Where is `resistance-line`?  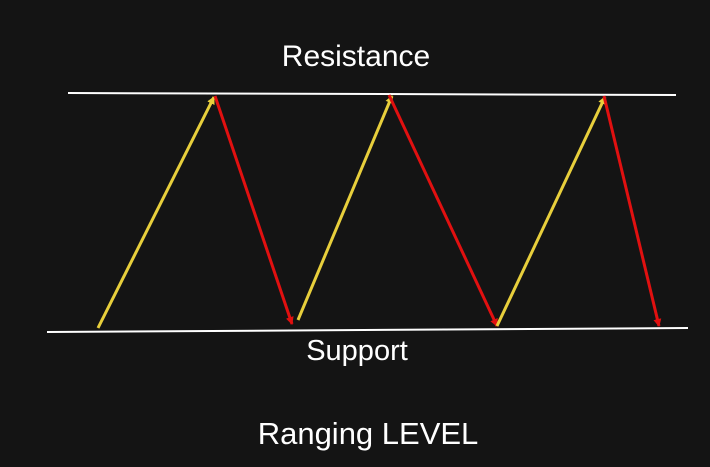 resistance-line is located at coordinates (372, 94).